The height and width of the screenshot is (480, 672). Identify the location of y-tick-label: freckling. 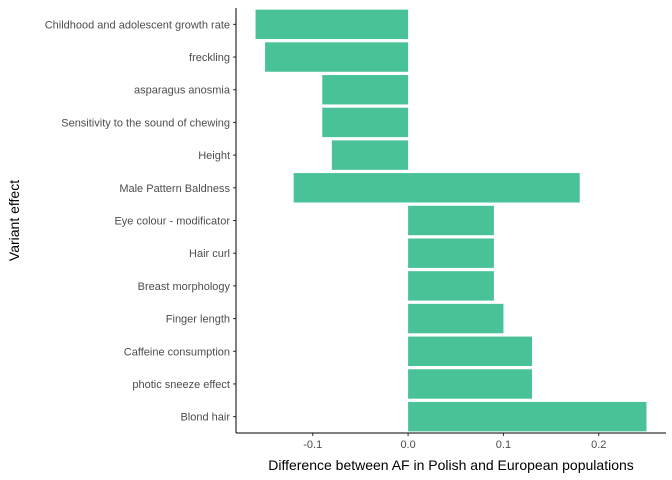
(209, 58).